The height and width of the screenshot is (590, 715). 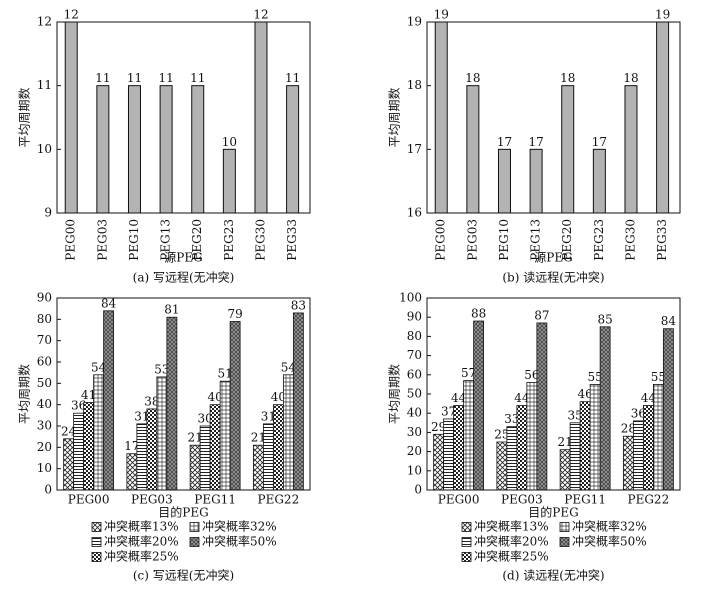 I want to click on value-label: 19, so click(x=662, y=15).